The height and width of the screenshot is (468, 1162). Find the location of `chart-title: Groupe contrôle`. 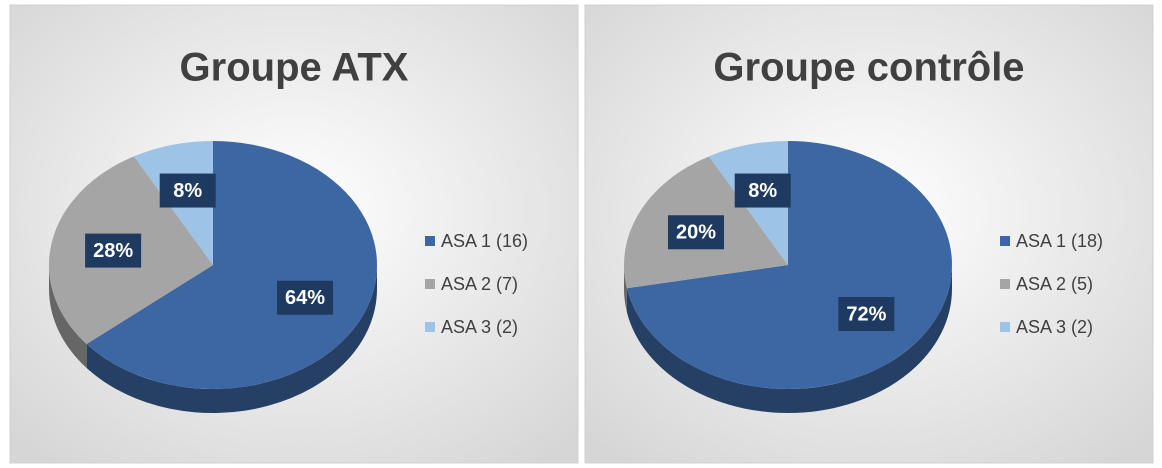

chart-title: Groupe contrôle is located at coordinates (868, 68).